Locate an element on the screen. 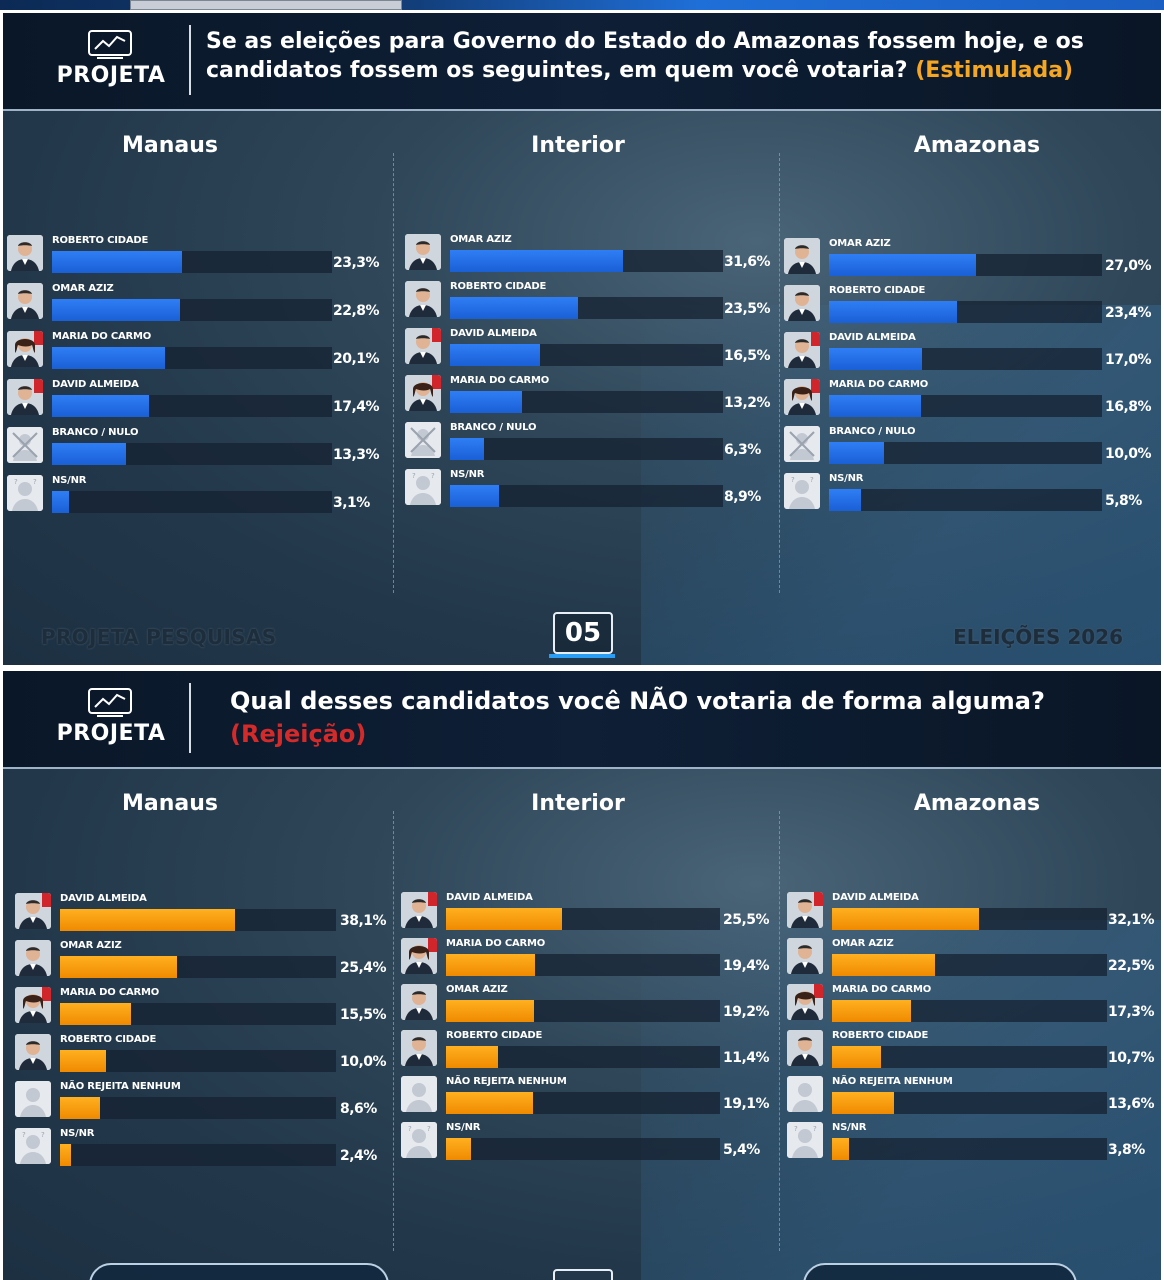  bar-row-omar-aziz: OMAR AZIZ 22,8% is located at coordinates (200, 306).